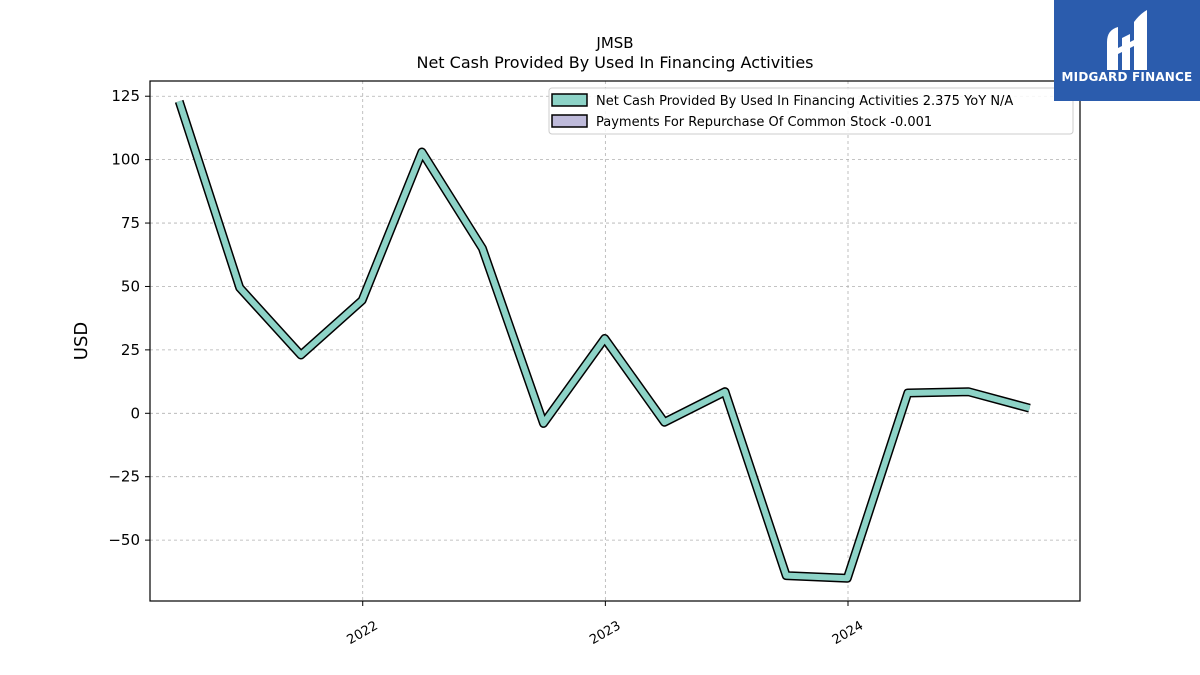 The width and height of the screenshot is (1200, 675). Describe the element at coordinates (81, 341) in the screenshot. I see `y-axis-label: USD` at that location.